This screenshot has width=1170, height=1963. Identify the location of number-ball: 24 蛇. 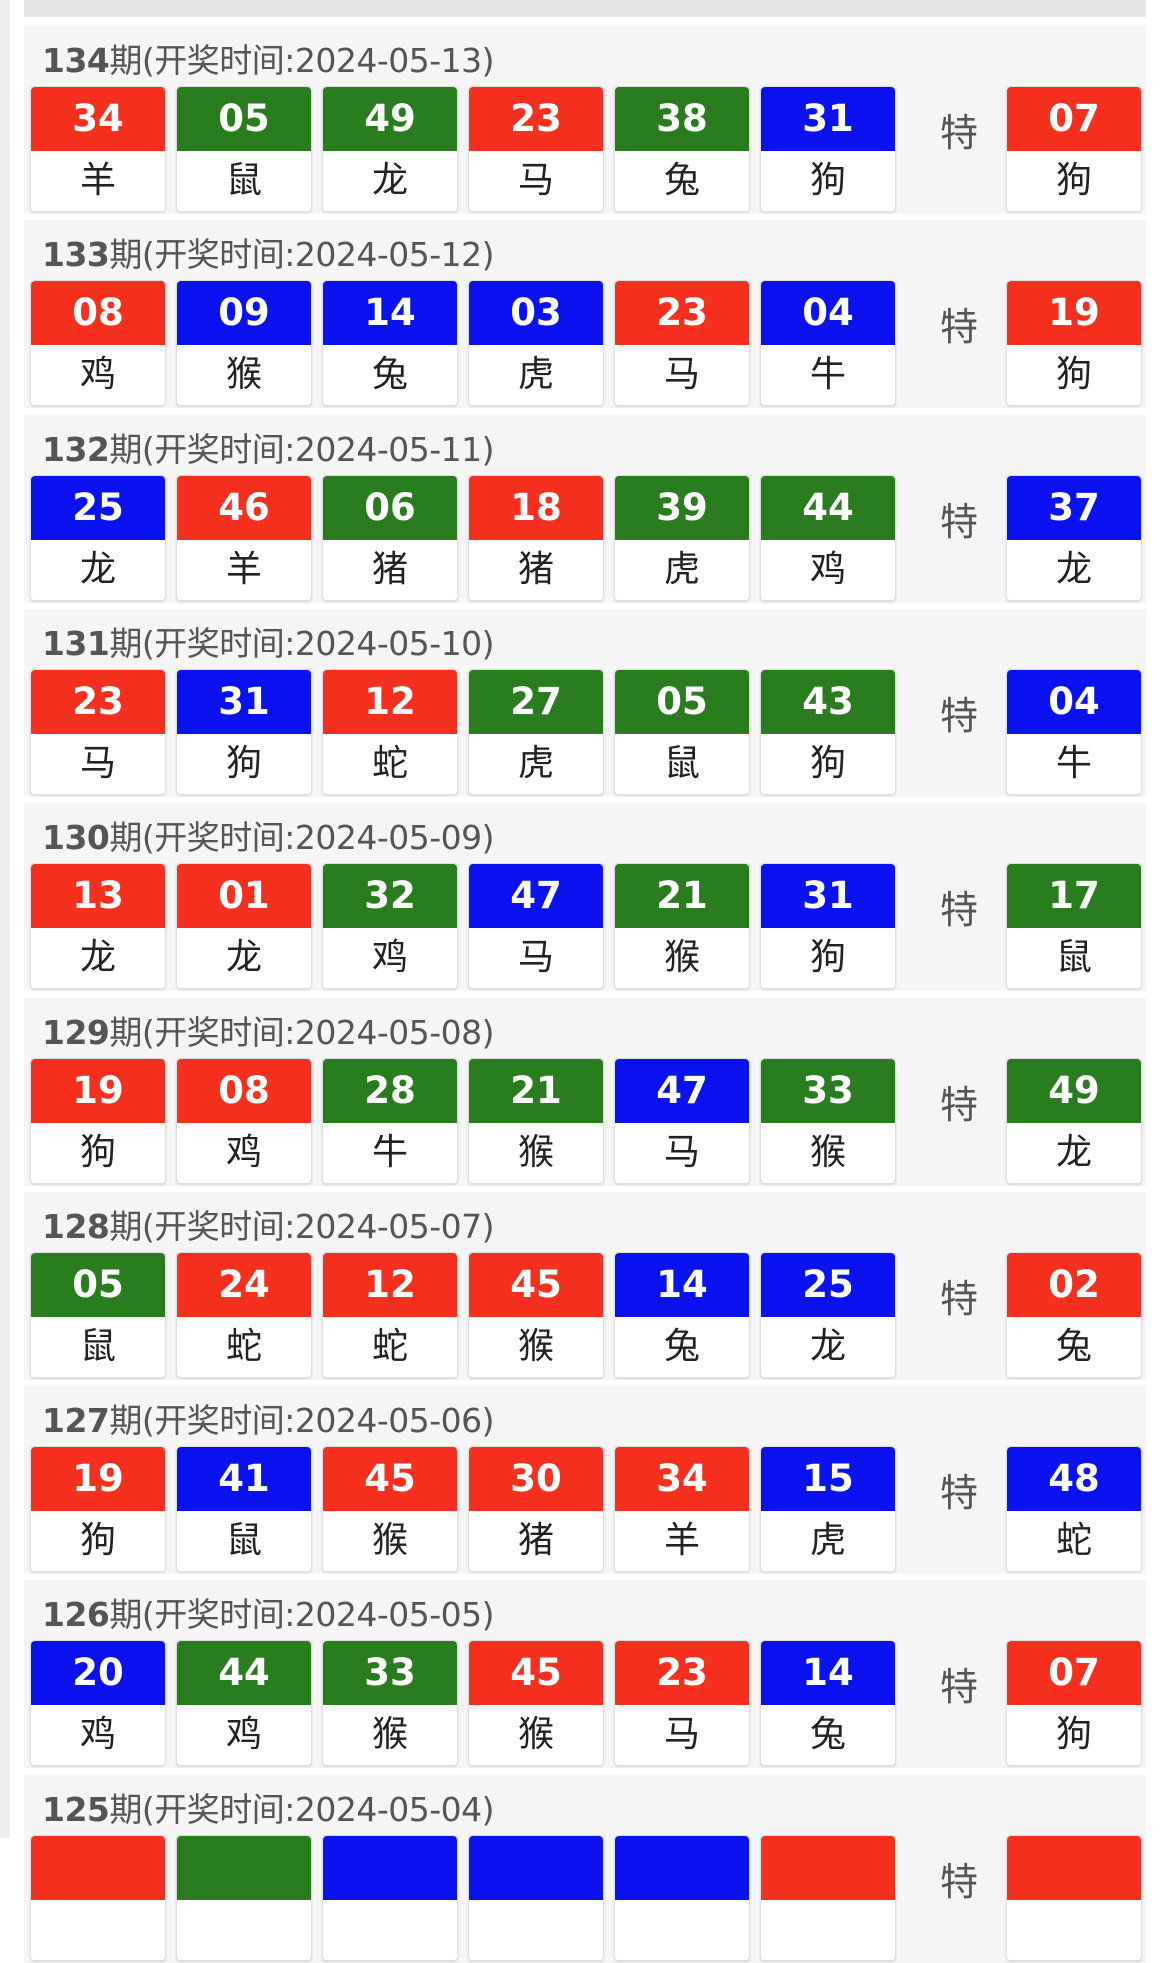
(244, 1314).